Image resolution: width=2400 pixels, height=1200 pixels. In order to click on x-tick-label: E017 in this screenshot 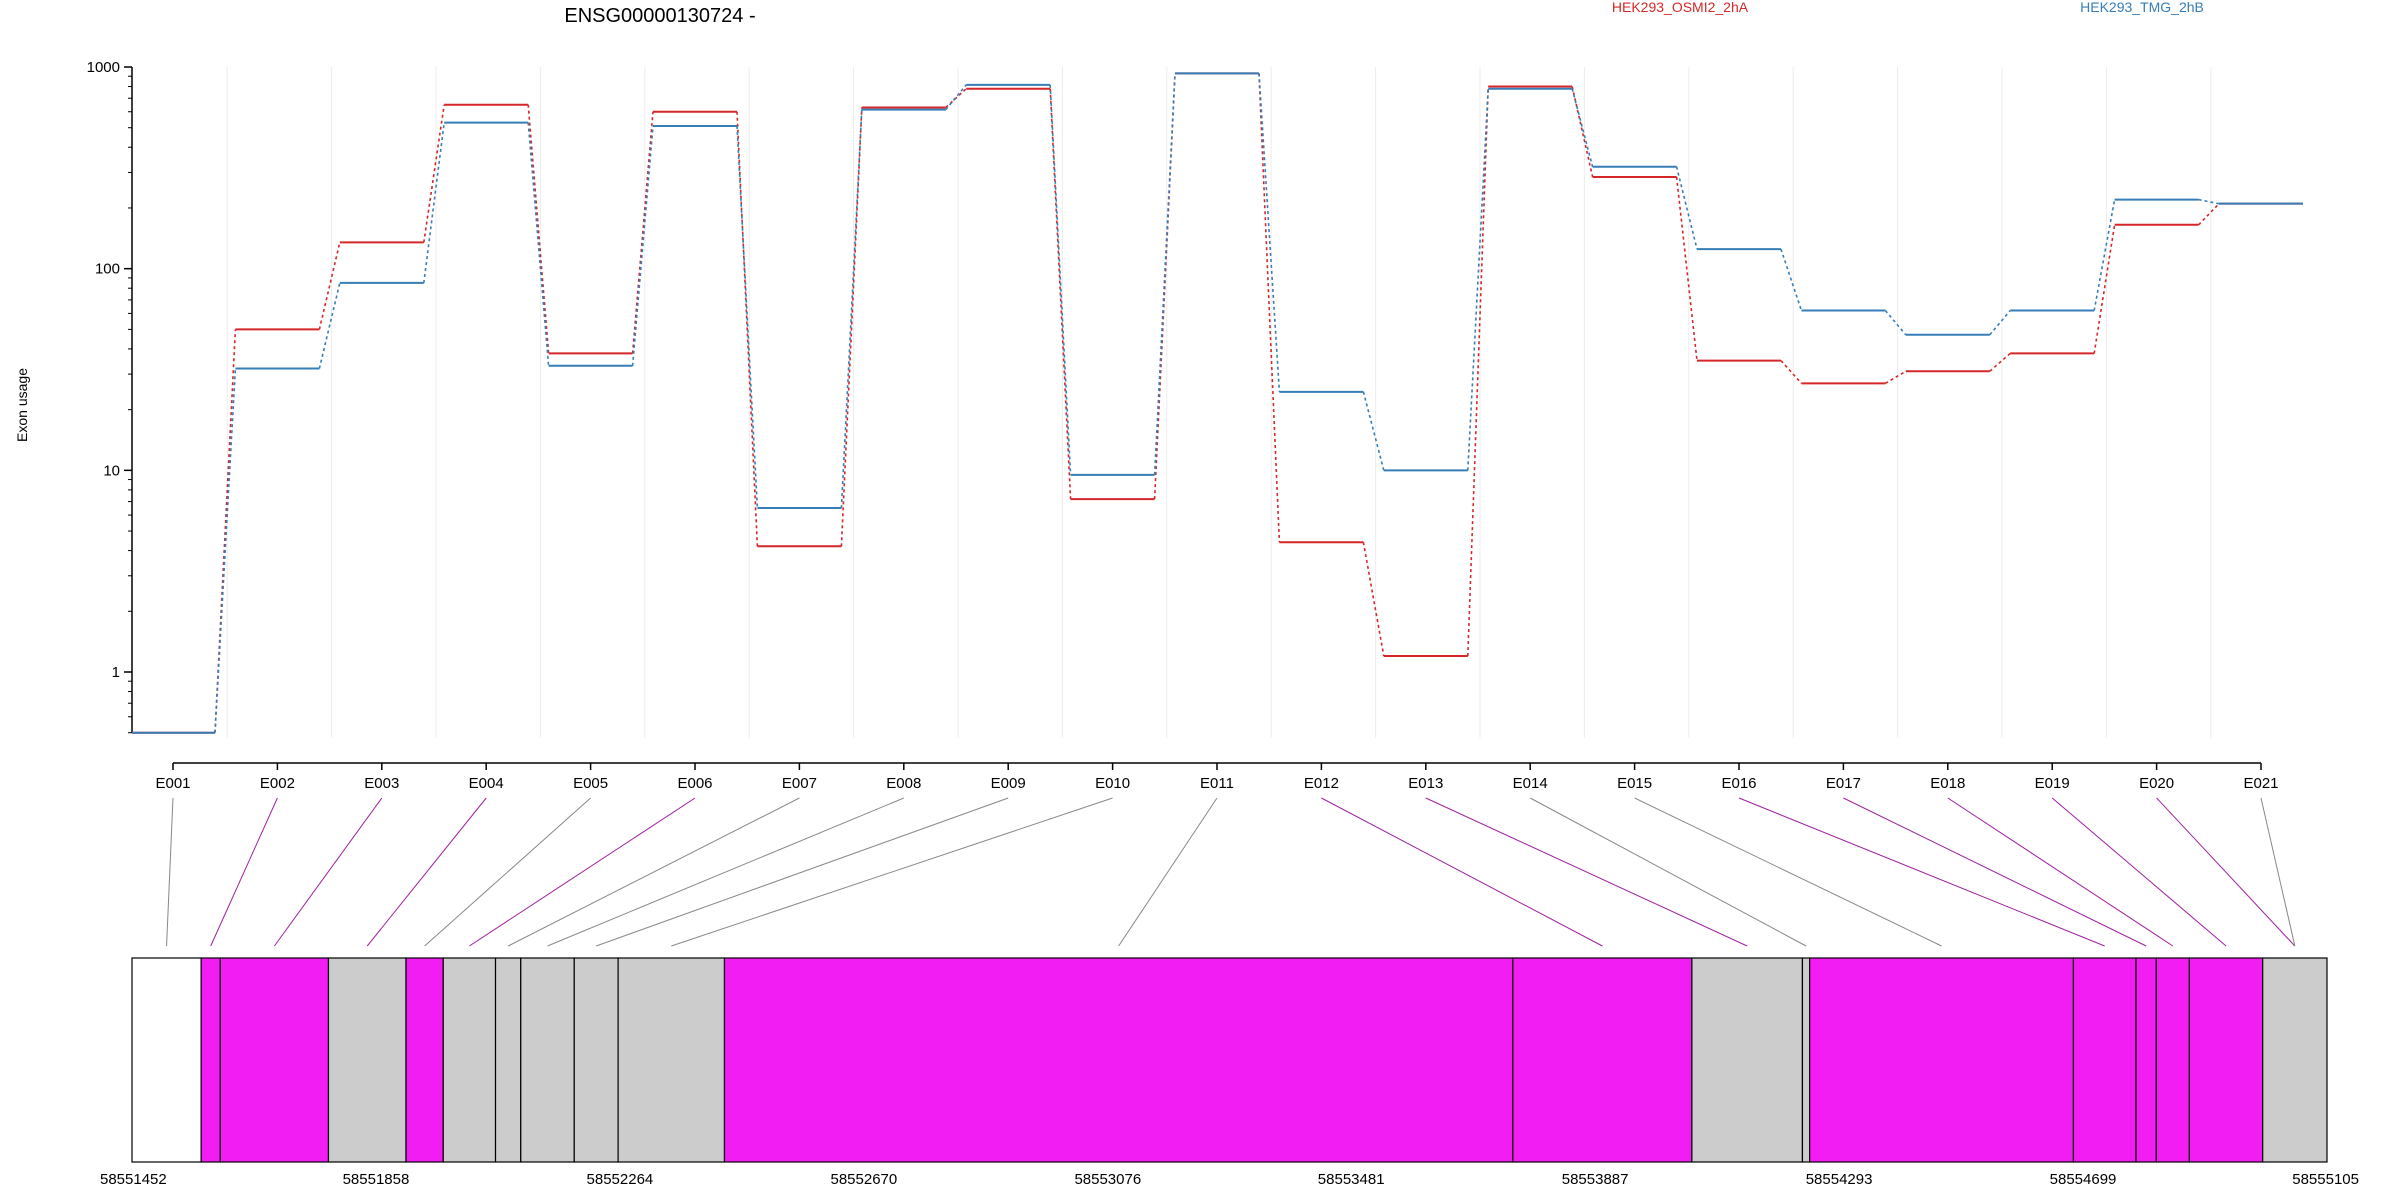, I will do `click(1843, 783)`.